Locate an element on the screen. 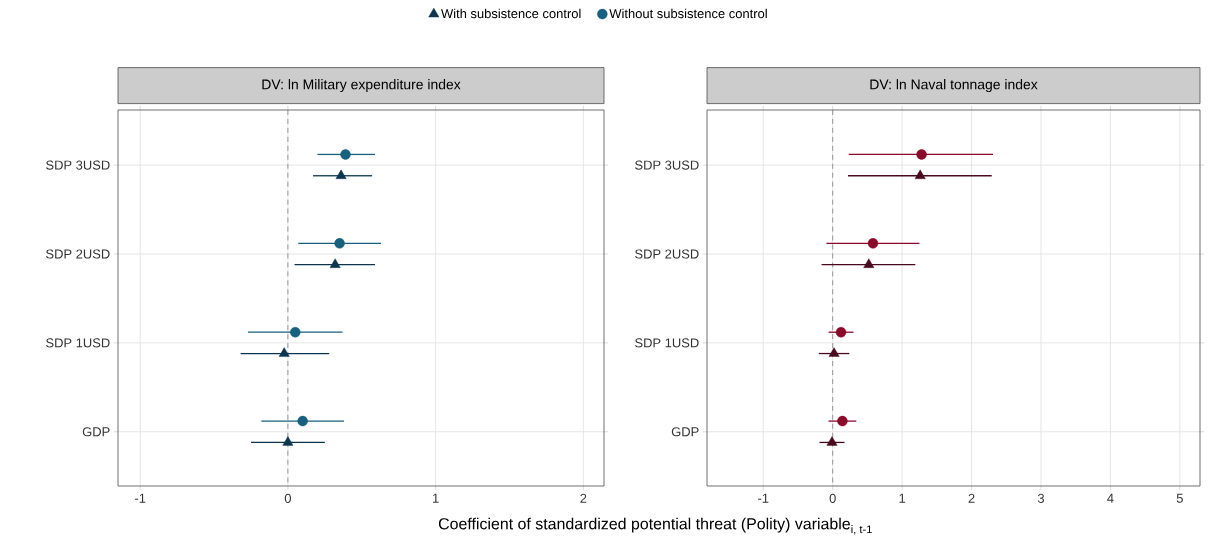 The height and width of the screenshot is (548, 1211). legend-label: With subsistence control is located at coordinates (511, 13).